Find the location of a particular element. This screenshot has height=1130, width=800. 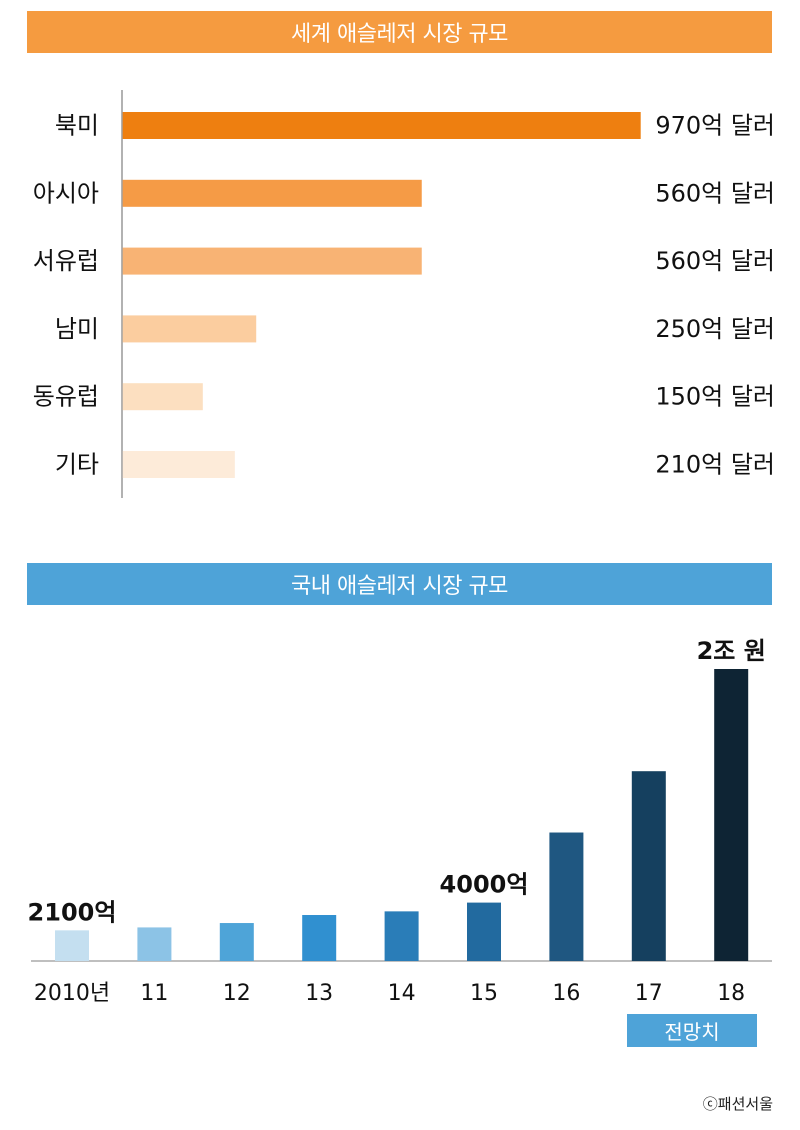

x-tick-label: 15 is located at coordinates (484, 993).